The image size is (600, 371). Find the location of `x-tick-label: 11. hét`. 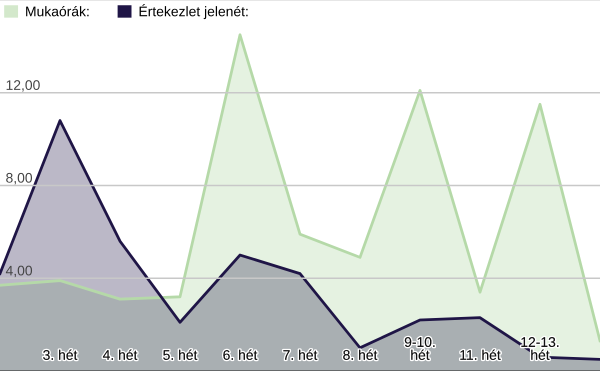

x-tick-label: 11. hét is located at coordinates (480, 355).